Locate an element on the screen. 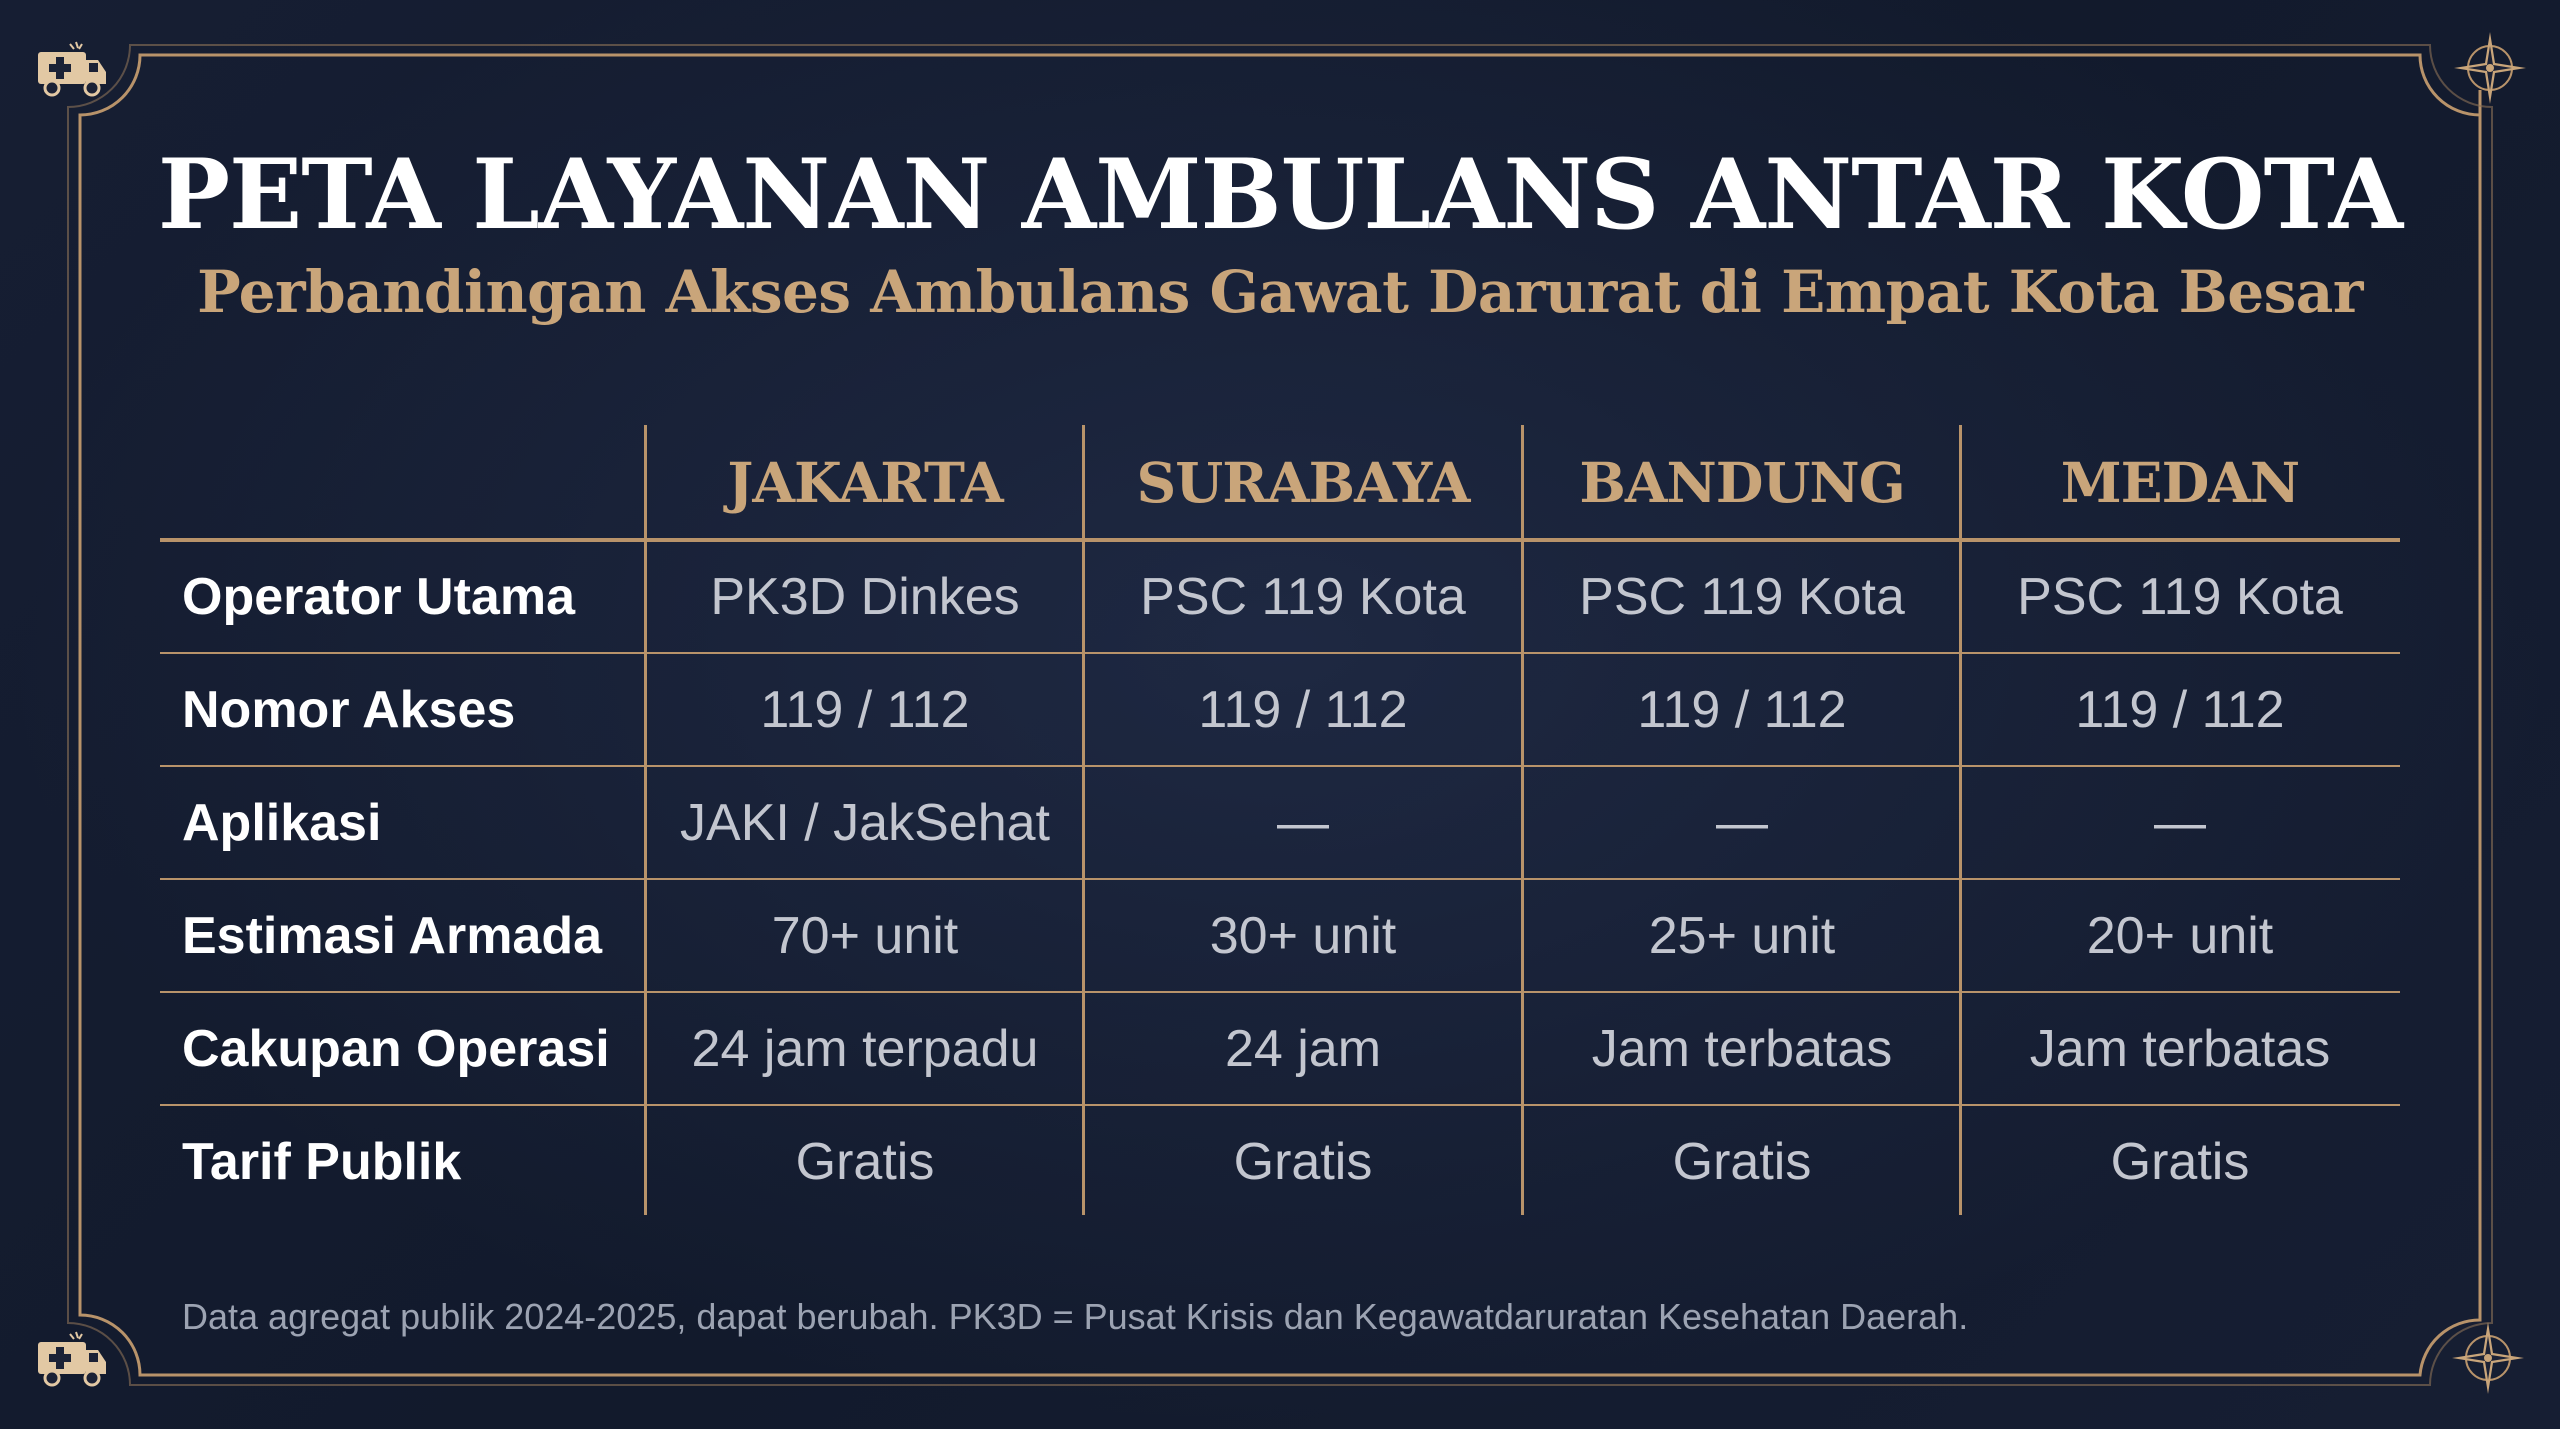  column-header-surabaya: SURABAYA is located at coordinates (1303, 482).